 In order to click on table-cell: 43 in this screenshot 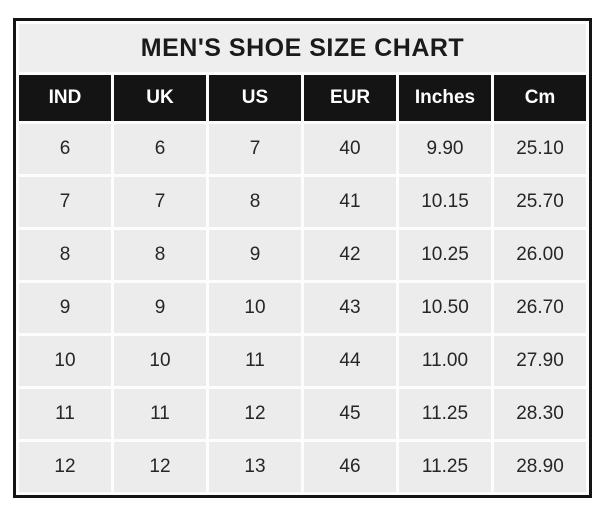, I will do `click(350, 308)`.